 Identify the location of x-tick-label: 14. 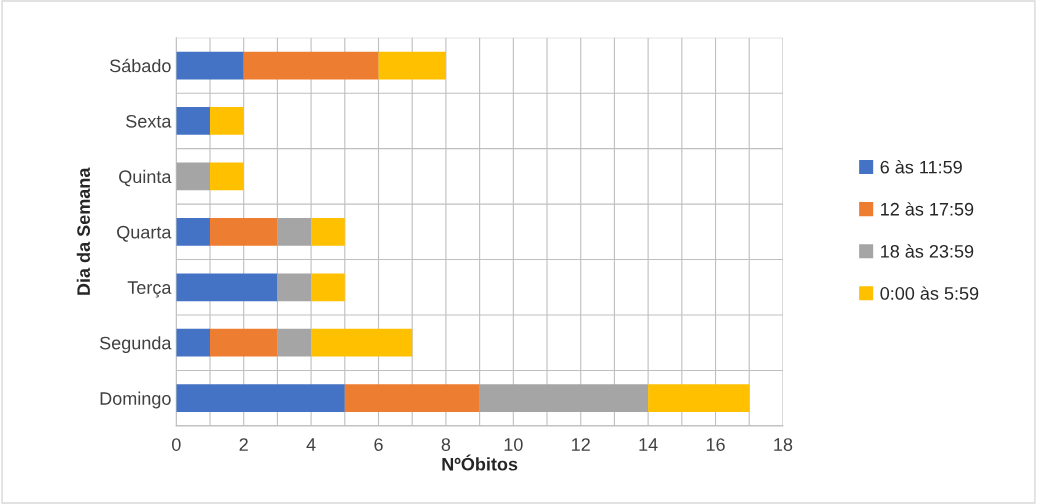
(648, 444).